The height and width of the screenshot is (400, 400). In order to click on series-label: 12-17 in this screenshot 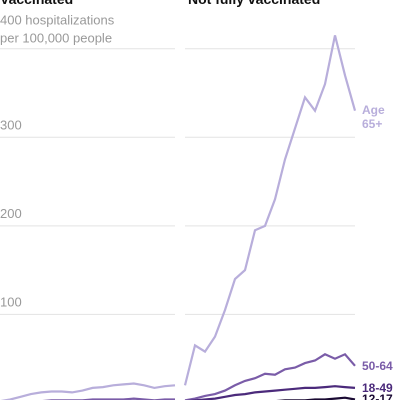, I will do `click(377, 396)`.